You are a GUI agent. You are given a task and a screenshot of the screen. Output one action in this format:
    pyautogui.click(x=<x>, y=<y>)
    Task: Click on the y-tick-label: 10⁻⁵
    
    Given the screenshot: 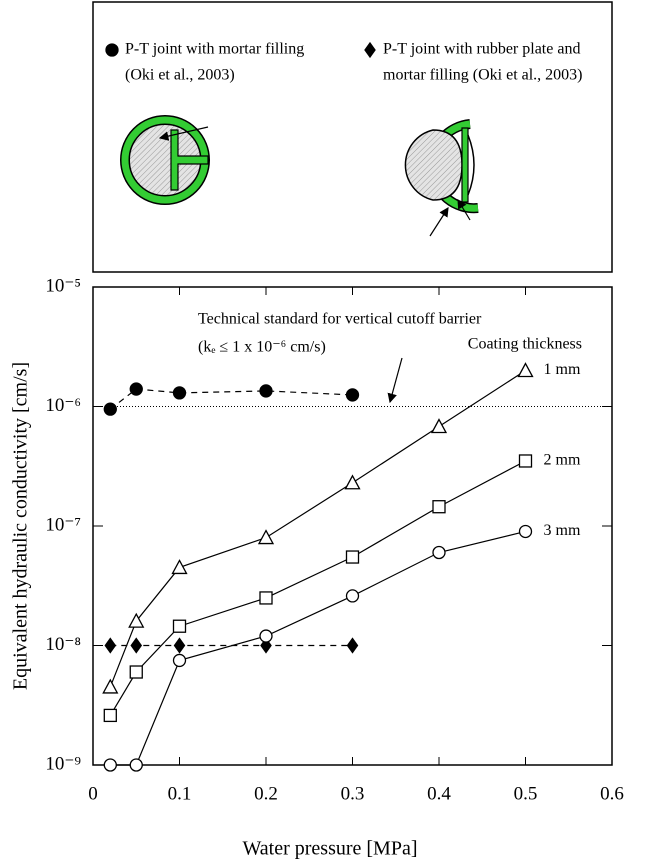 What is the action you would take?
    pyautogui.click(x=63, y=285)
    